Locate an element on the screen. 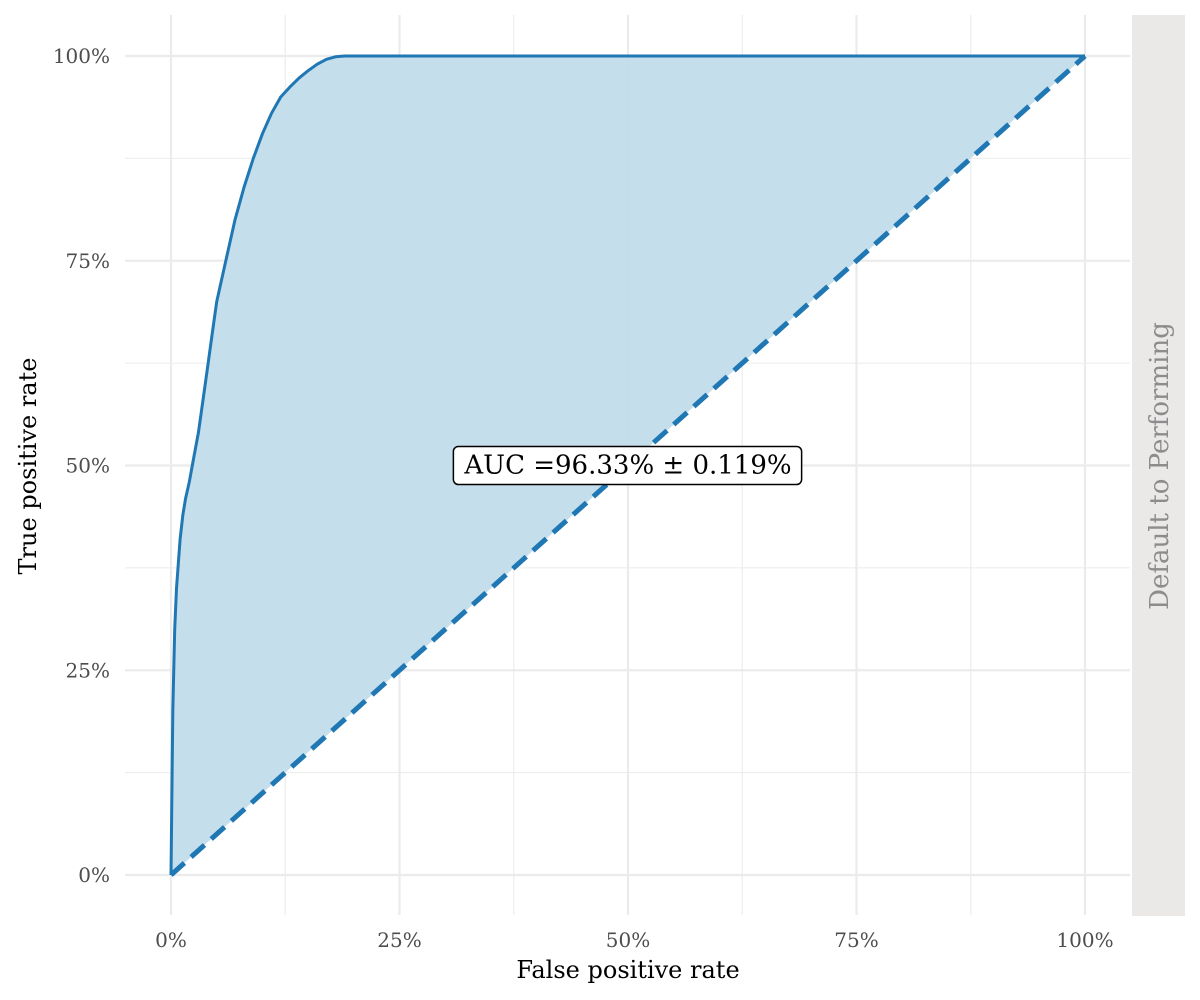 This screenshot has height=1000, width=1200. x-tick-label: 100% is located at coordinates (1084, 940).